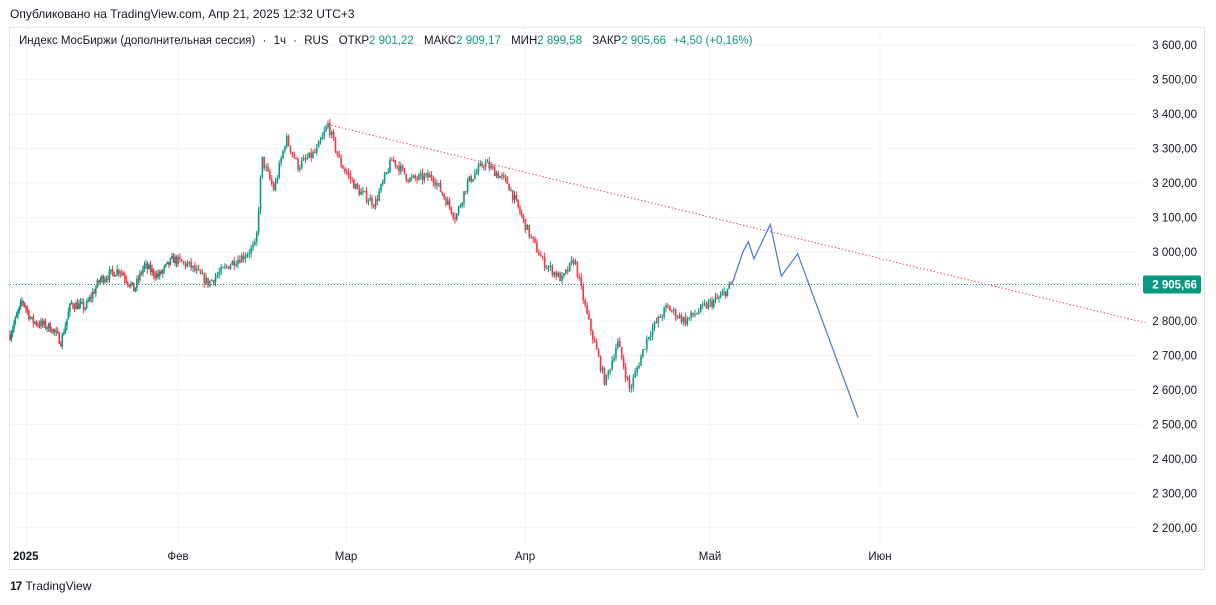 The width and height of the screenshot is (1216, 605). I want to click on last-price-badge, so click(1172, 284).